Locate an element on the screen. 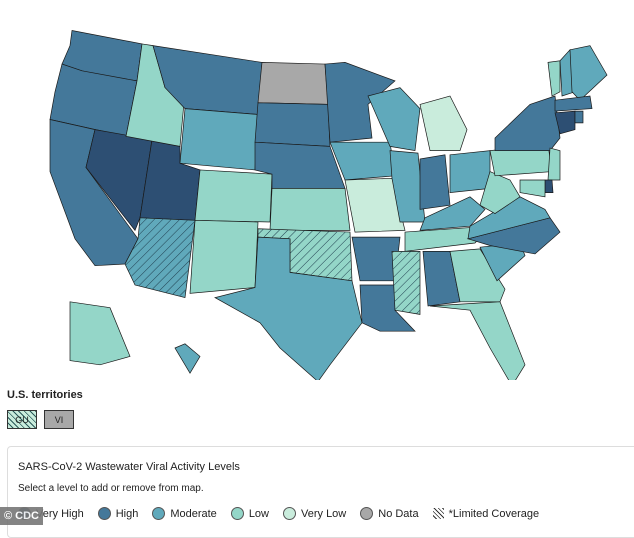  state-ga is located at coordinates (477, 275).